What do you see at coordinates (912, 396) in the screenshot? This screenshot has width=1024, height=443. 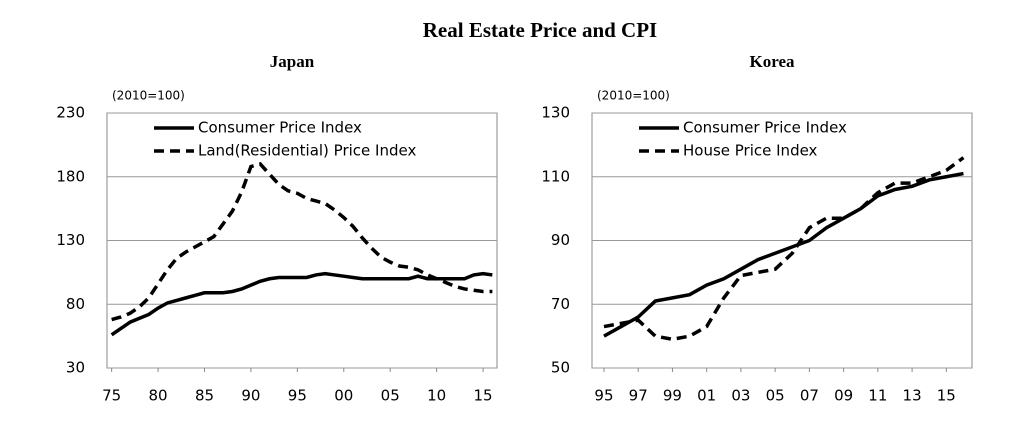 I see `x-tick-label: 13` at bounding box center [912, 396].